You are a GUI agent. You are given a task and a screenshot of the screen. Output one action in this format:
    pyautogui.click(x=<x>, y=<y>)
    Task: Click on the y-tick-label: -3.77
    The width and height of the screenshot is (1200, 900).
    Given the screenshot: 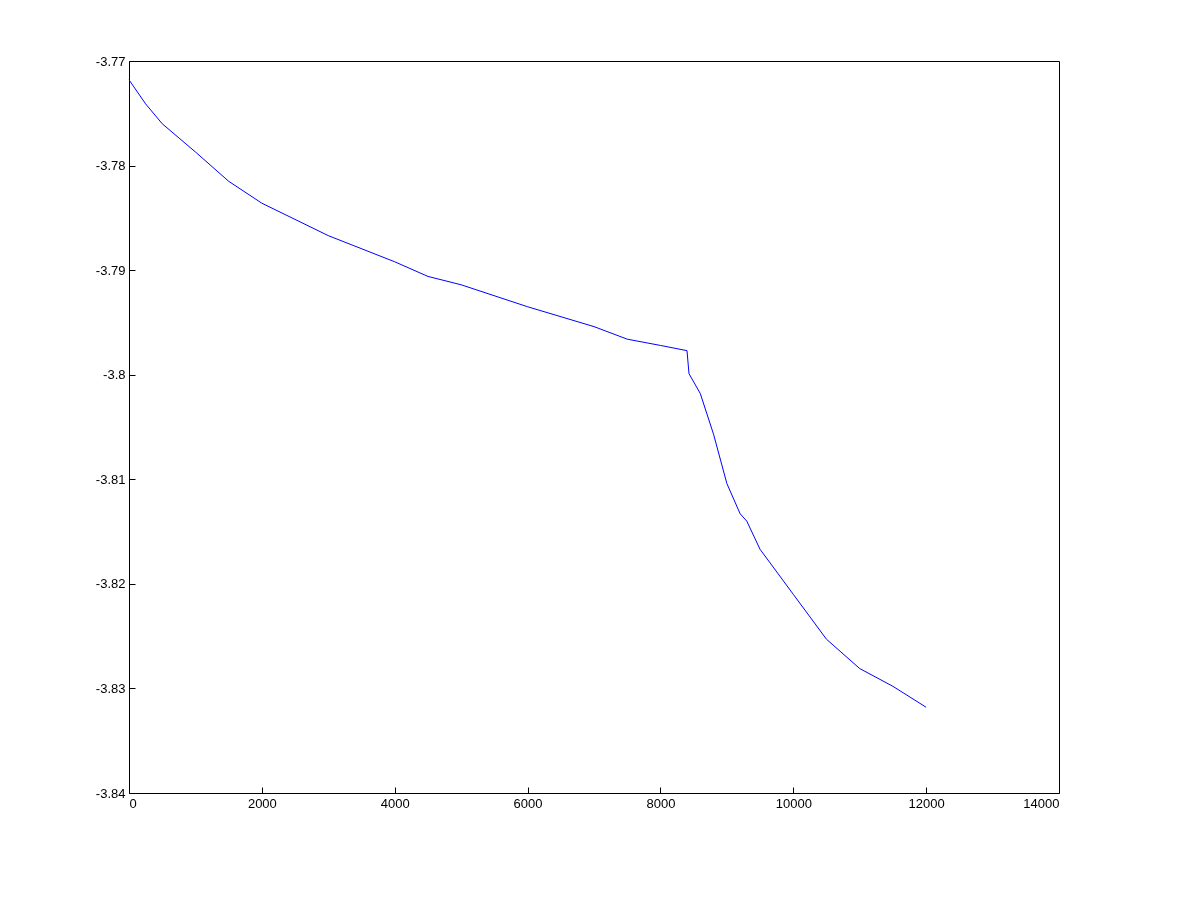 What is the action you would take?
    pyautogui.click(x=110, y=61)
    